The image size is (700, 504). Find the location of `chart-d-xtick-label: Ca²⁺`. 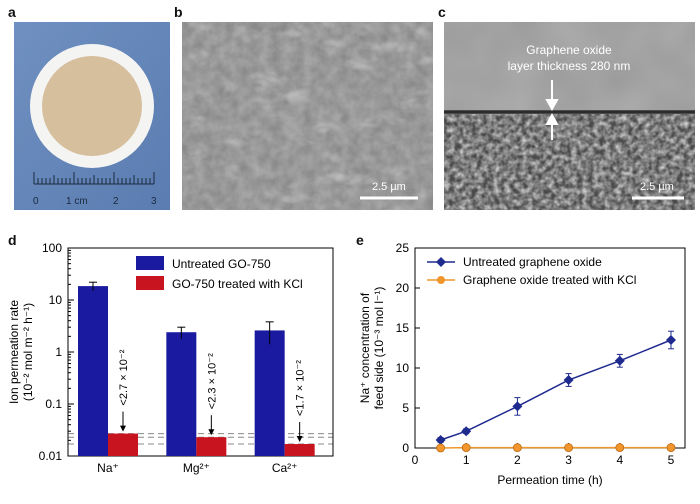

chart-d-xtick-label: Ca²⁺ is located at coordinates (285, 468).